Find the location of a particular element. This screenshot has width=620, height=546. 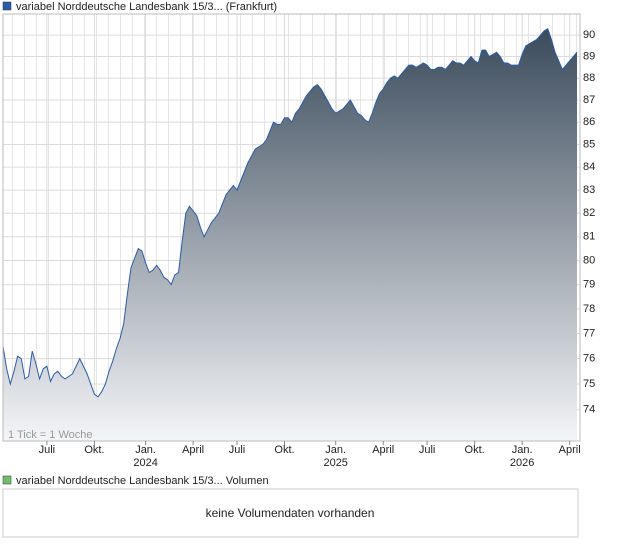

y-tick-label: 81 is located at coordinates (589, 237).